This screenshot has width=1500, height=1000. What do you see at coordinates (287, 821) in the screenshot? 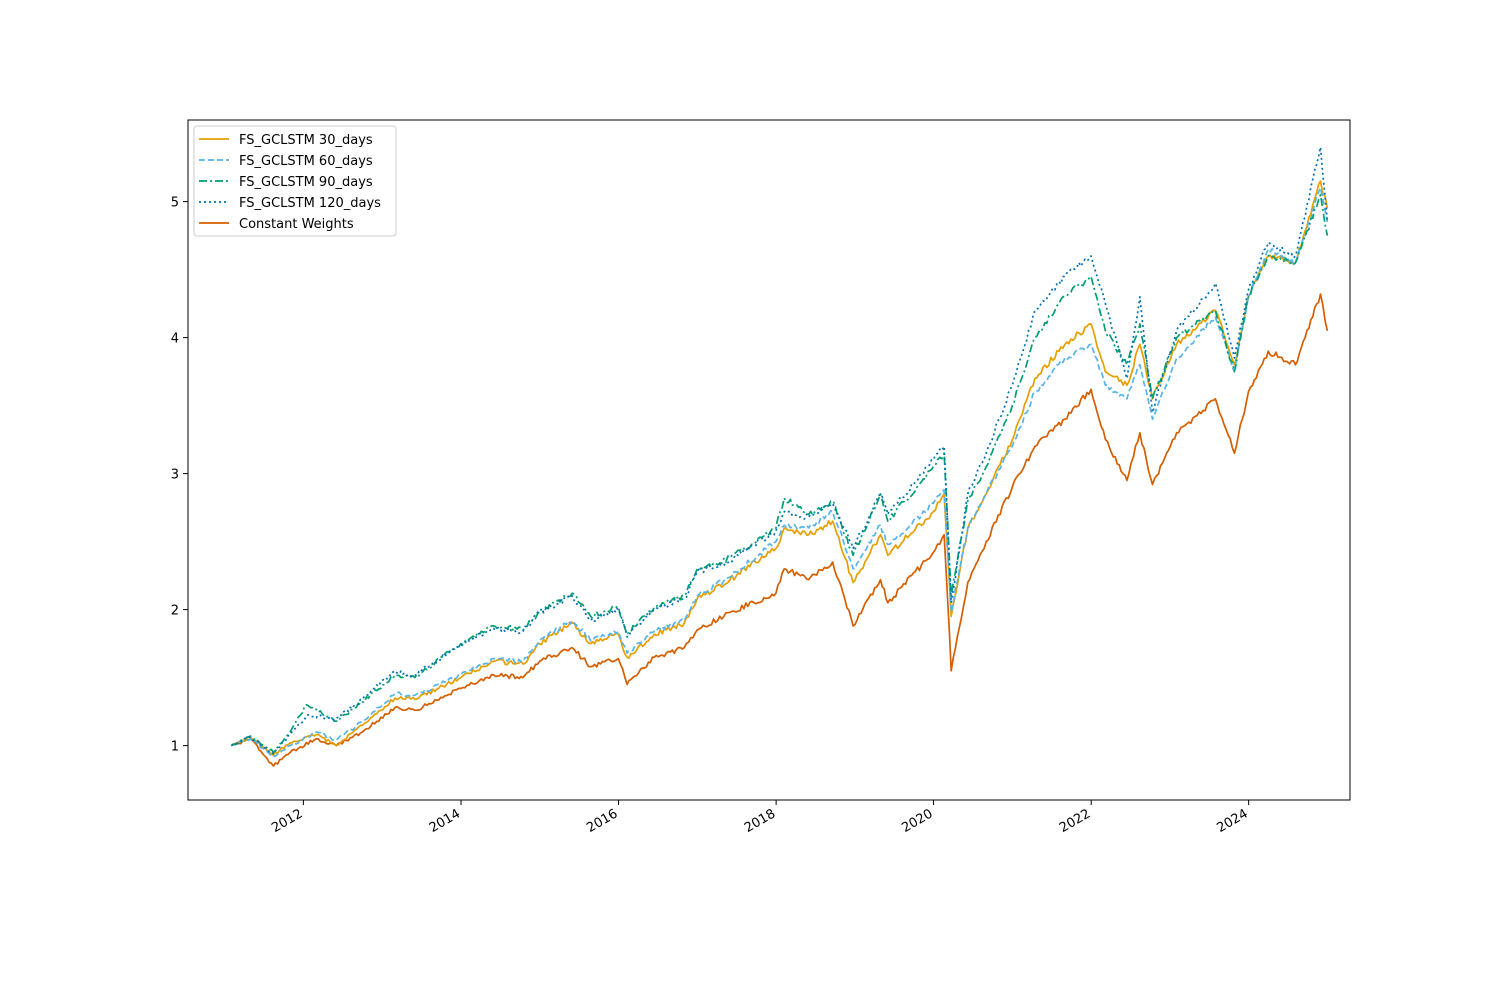
I see `x-tick-label: 2012` at bounding box center [287, 821].